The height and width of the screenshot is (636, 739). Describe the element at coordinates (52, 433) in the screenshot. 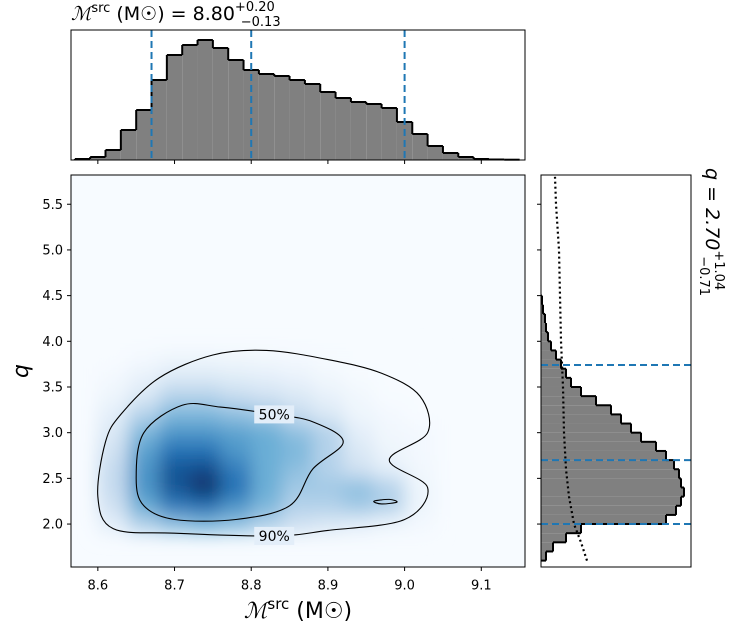

I see `y-tick-label: 3.0` at that location.